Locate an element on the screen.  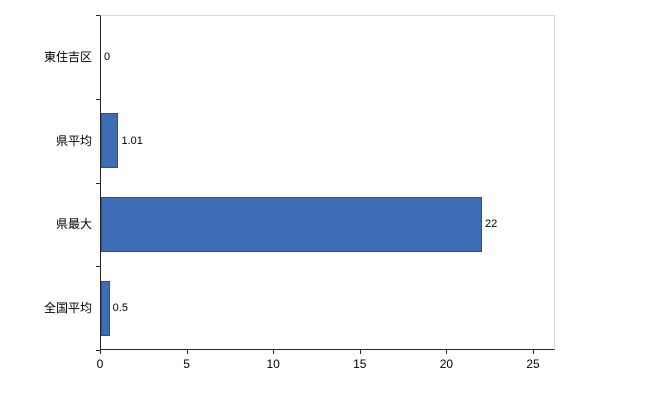
value-label: 0 is located at coordinates (107, 56).